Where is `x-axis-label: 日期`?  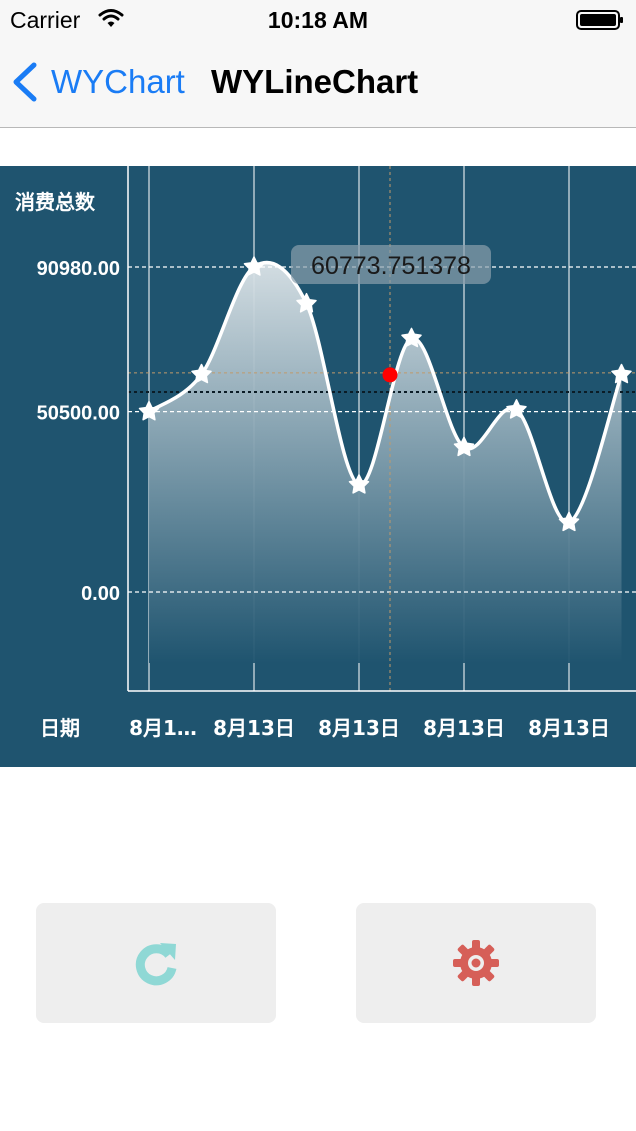
x-axis-label: 日期 is located at coordinates (60, 728).